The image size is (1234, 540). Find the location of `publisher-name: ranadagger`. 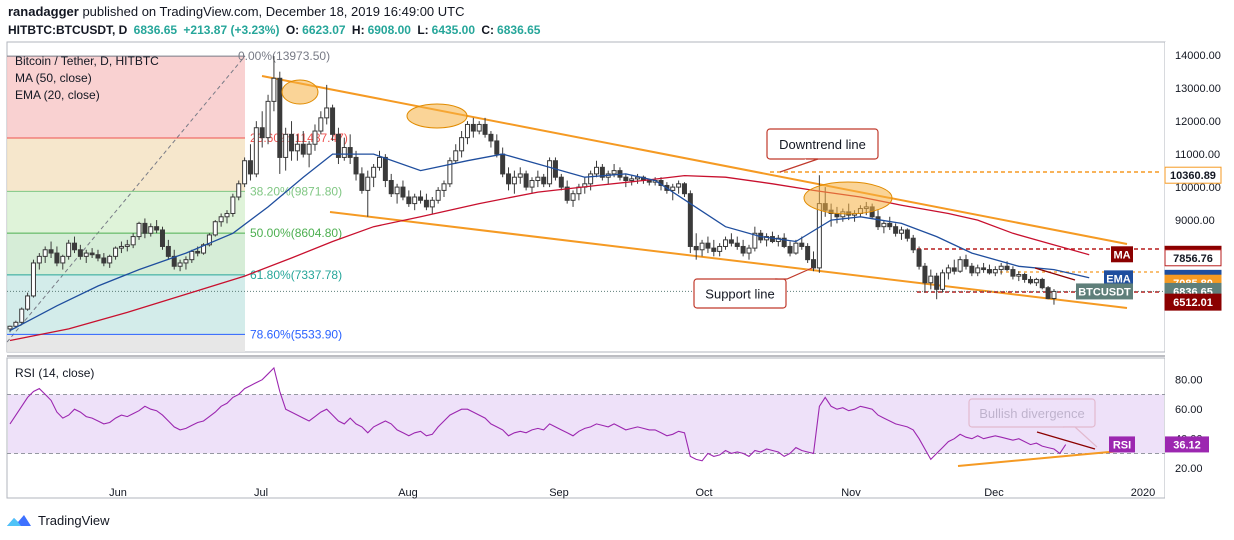

publisher-name: ranadagger is located at coordinates (43, 11).